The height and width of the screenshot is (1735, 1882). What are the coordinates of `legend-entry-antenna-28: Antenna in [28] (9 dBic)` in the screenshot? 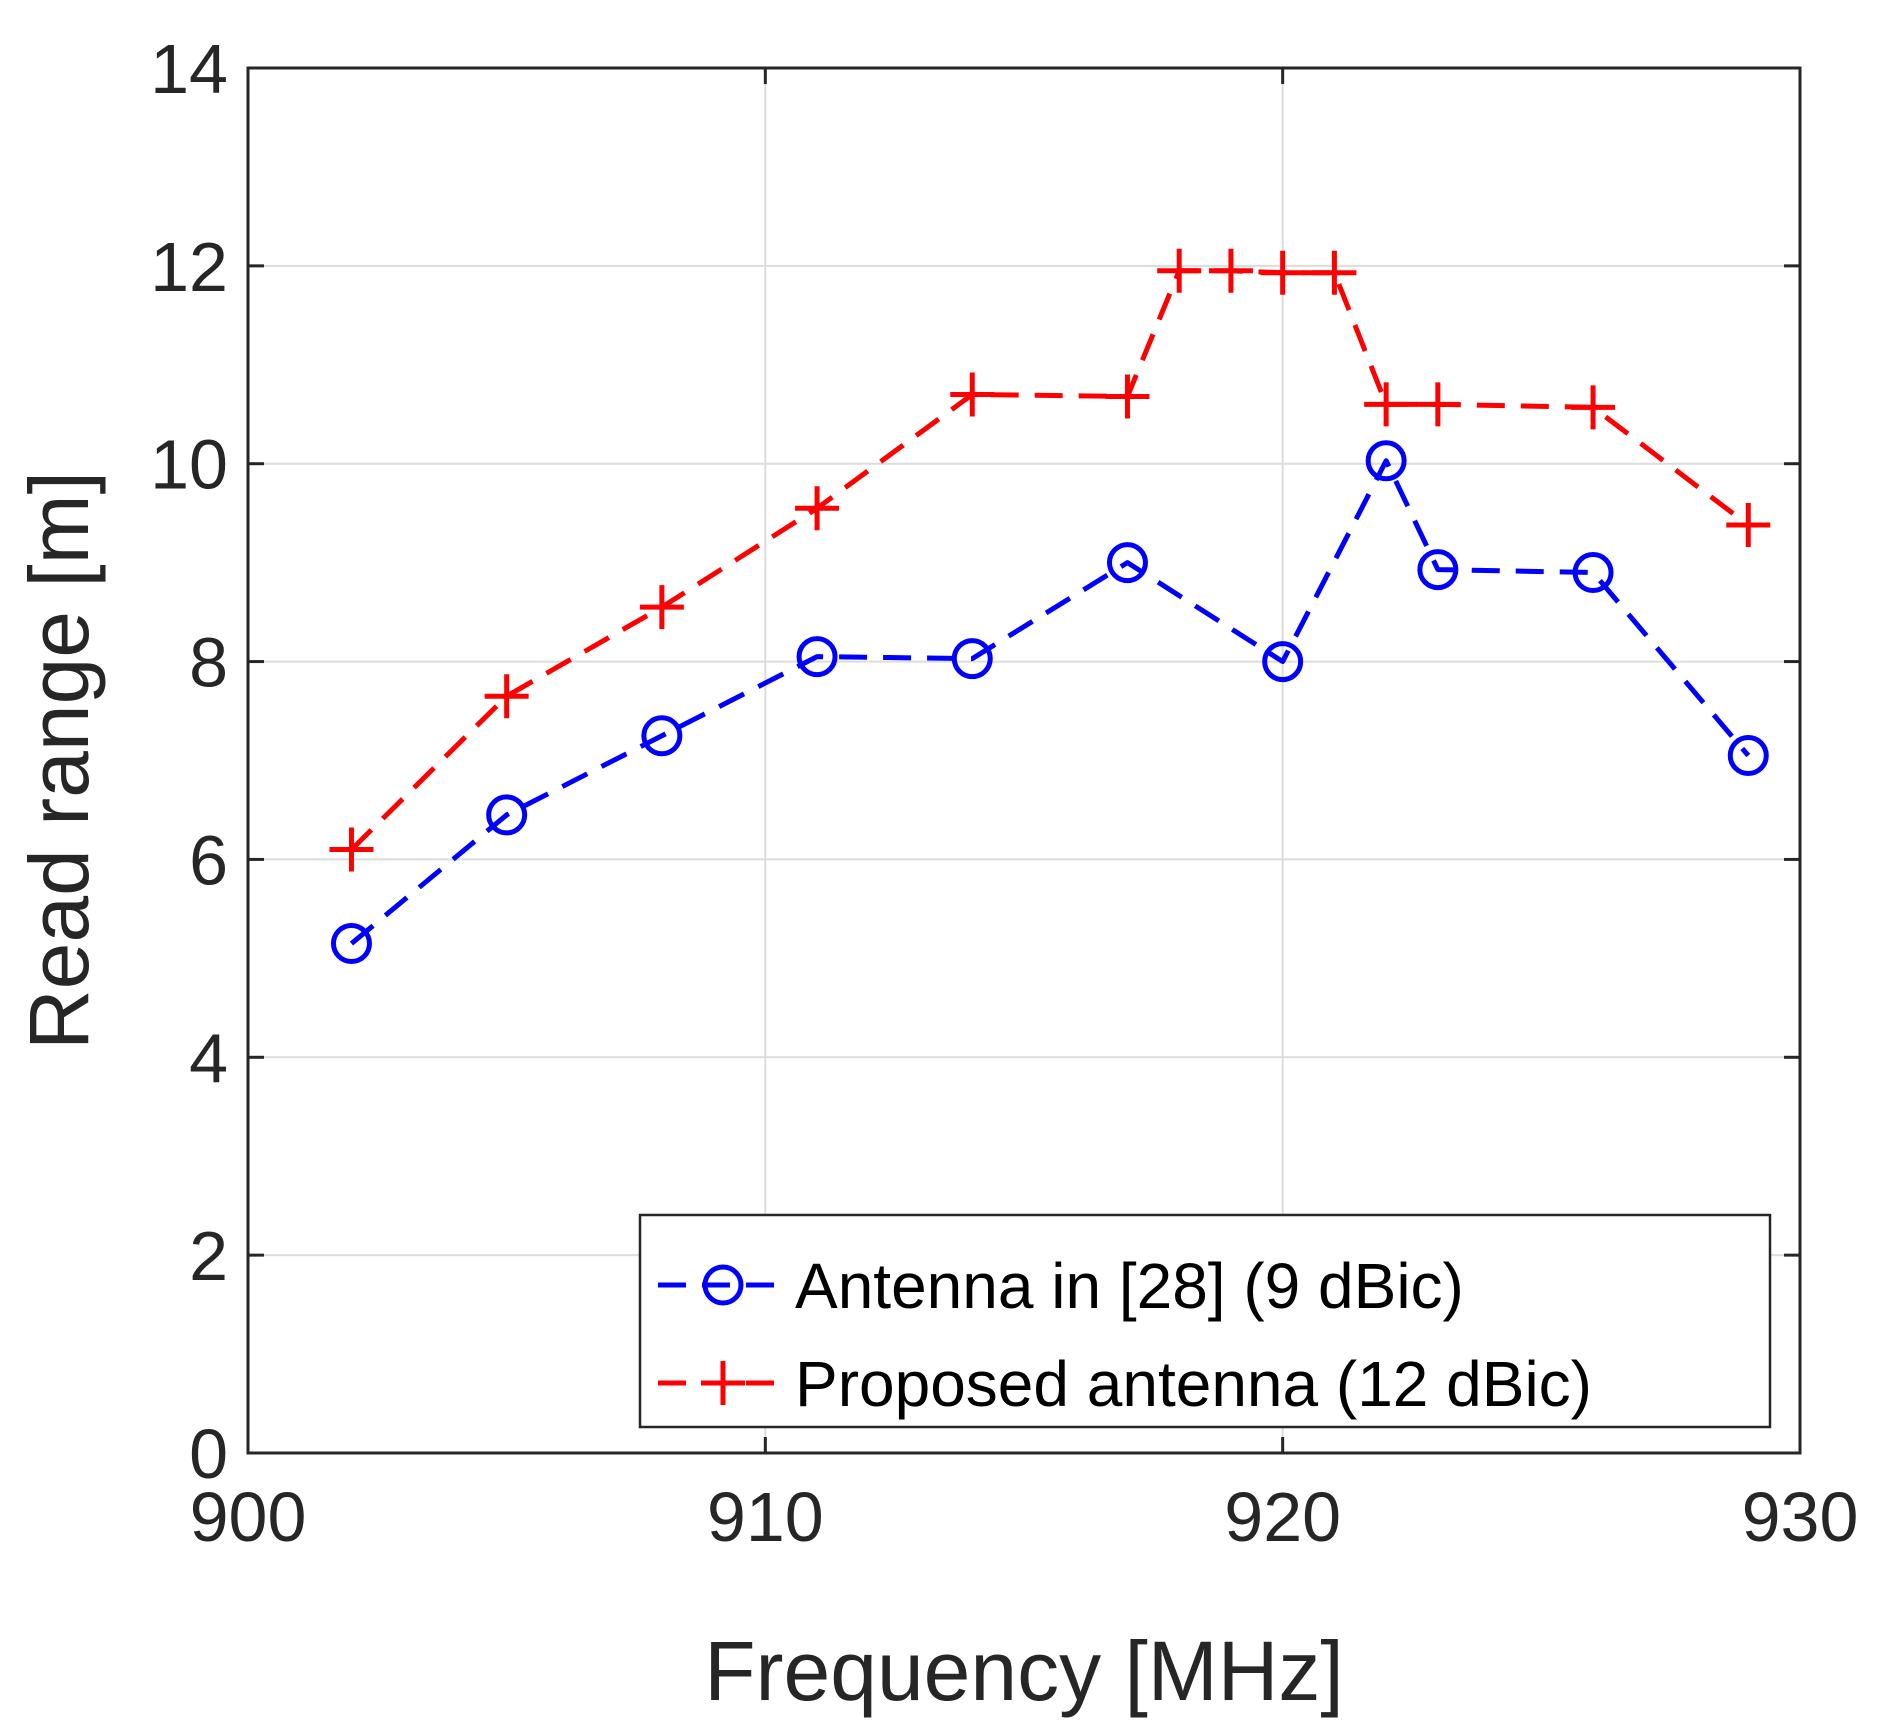 It's located at (1129, 1286).